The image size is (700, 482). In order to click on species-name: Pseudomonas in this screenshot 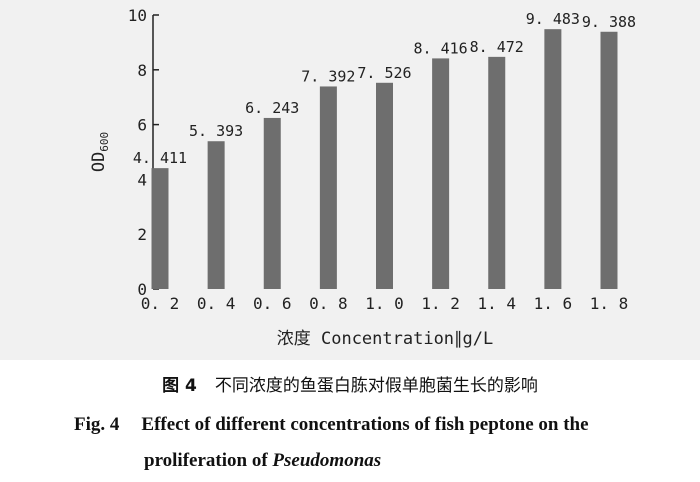, I will do `click(327, 460)`.